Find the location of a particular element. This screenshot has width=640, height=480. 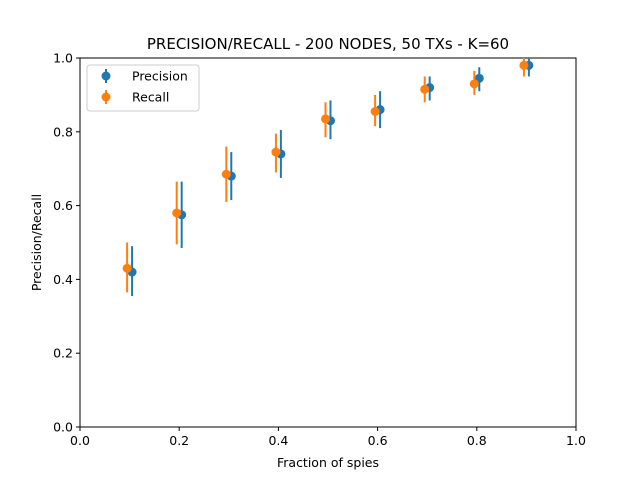

x-tick-label: 0.6 is located at coordinates (378, 440).